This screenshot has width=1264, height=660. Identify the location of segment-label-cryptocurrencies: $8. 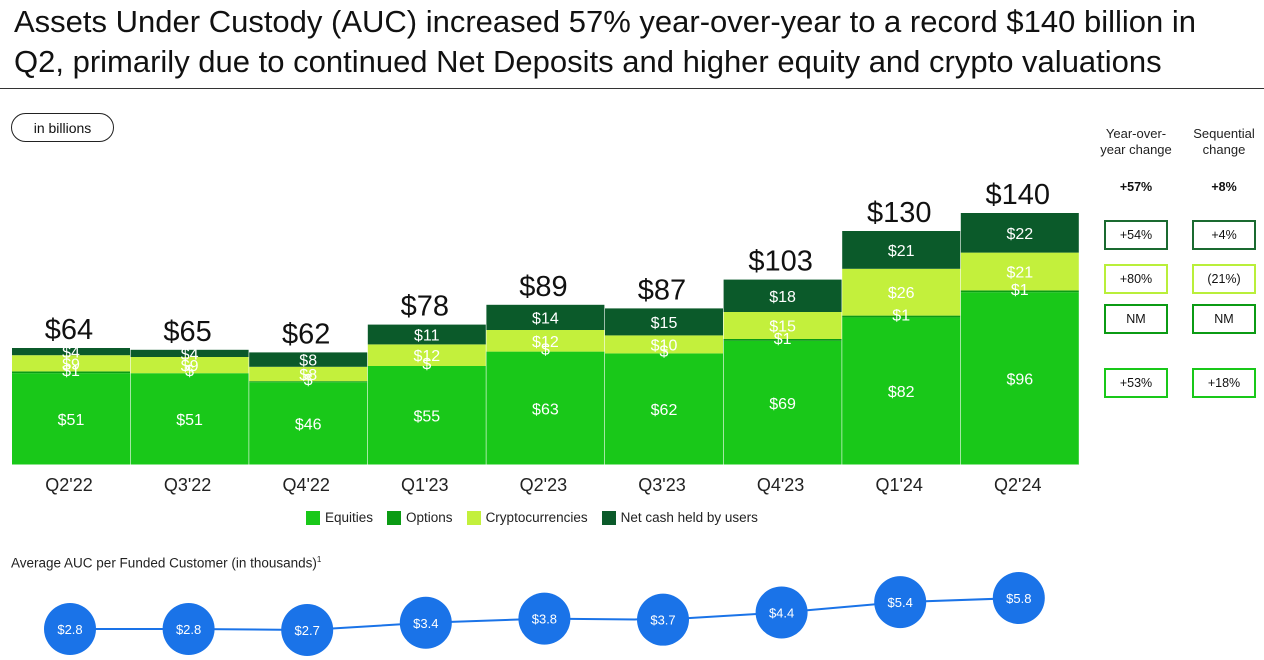
(308, 375).